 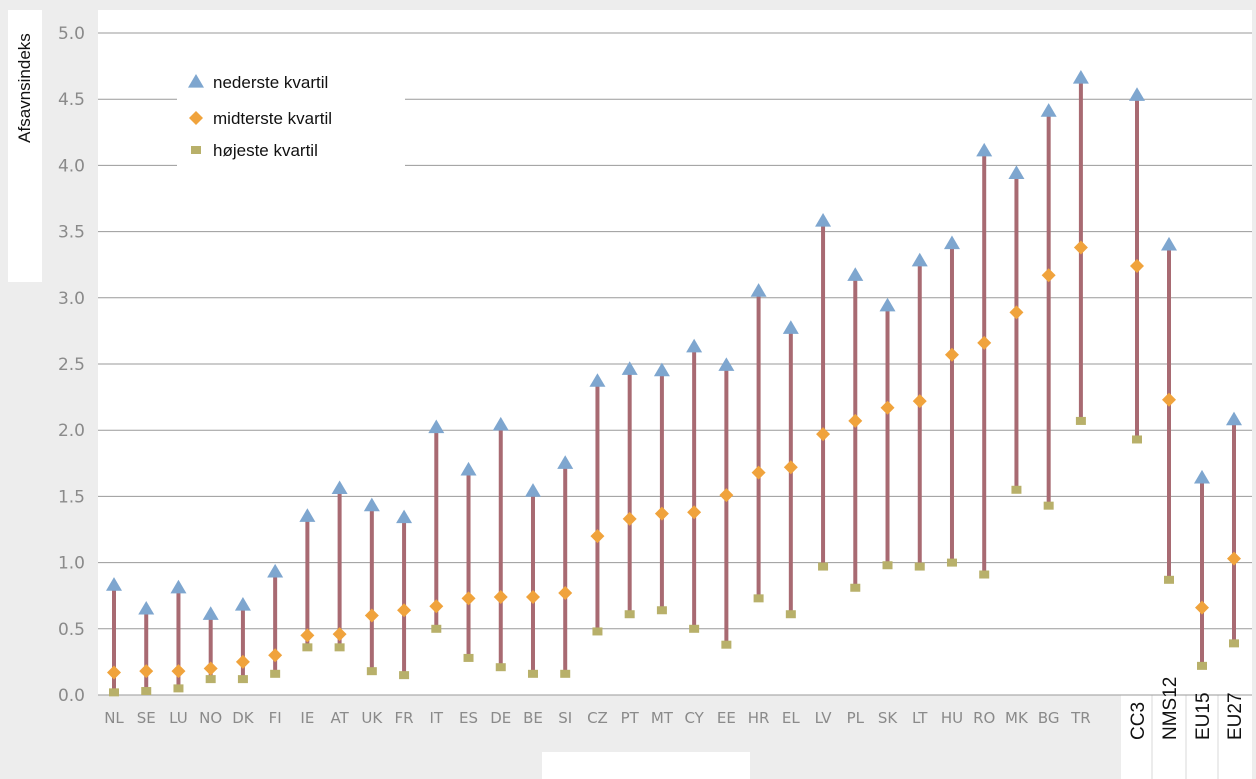 I want to click on legend-marker-midterste-kvartil, so click(x=196, y=118).